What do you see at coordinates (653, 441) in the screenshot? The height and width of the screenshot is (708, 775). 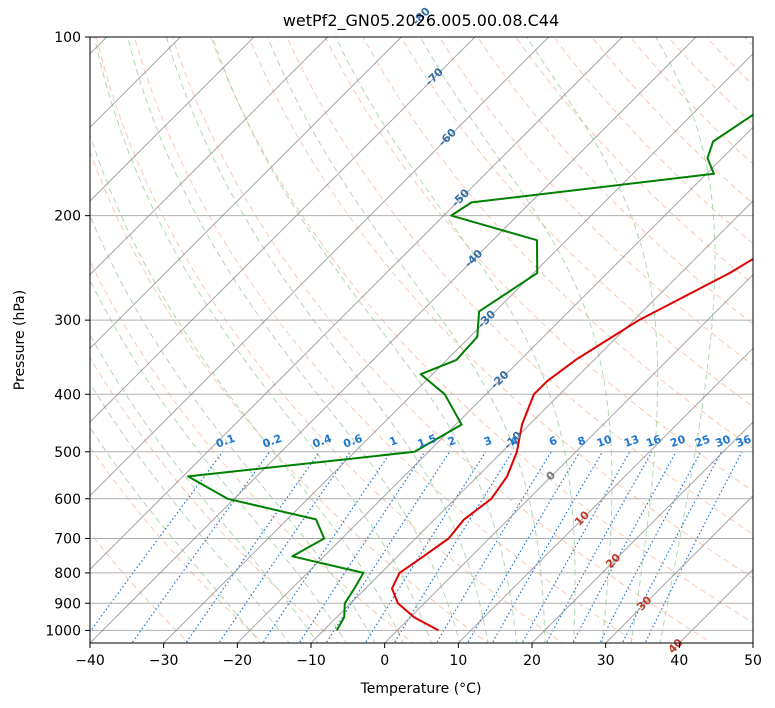 I see `mixing-ratio-label: 16` at bounding box center [653, 441].